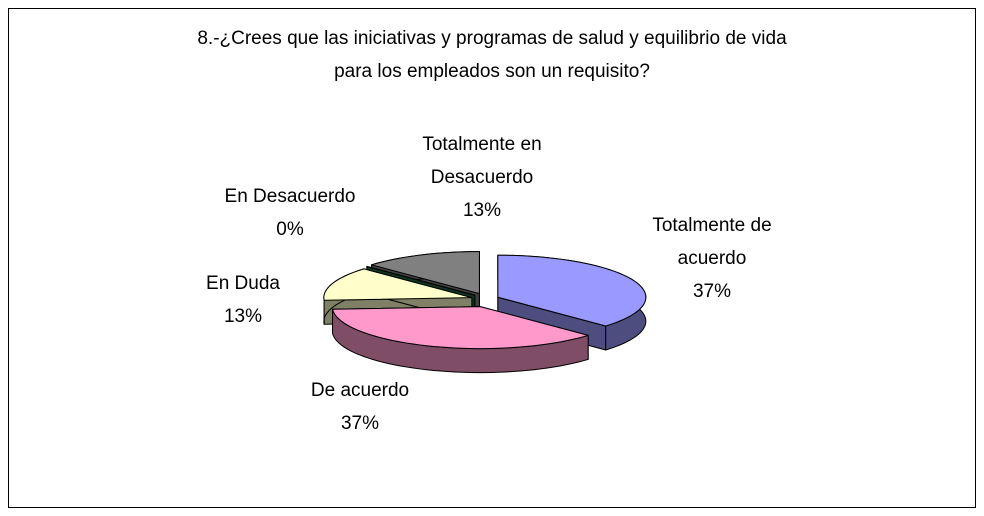 This screenshot has height=516, width=984. Describe the element at coordinates (712, 242) in the screenshot. I see `category-label: Totalmente de acuerdo` at that location.